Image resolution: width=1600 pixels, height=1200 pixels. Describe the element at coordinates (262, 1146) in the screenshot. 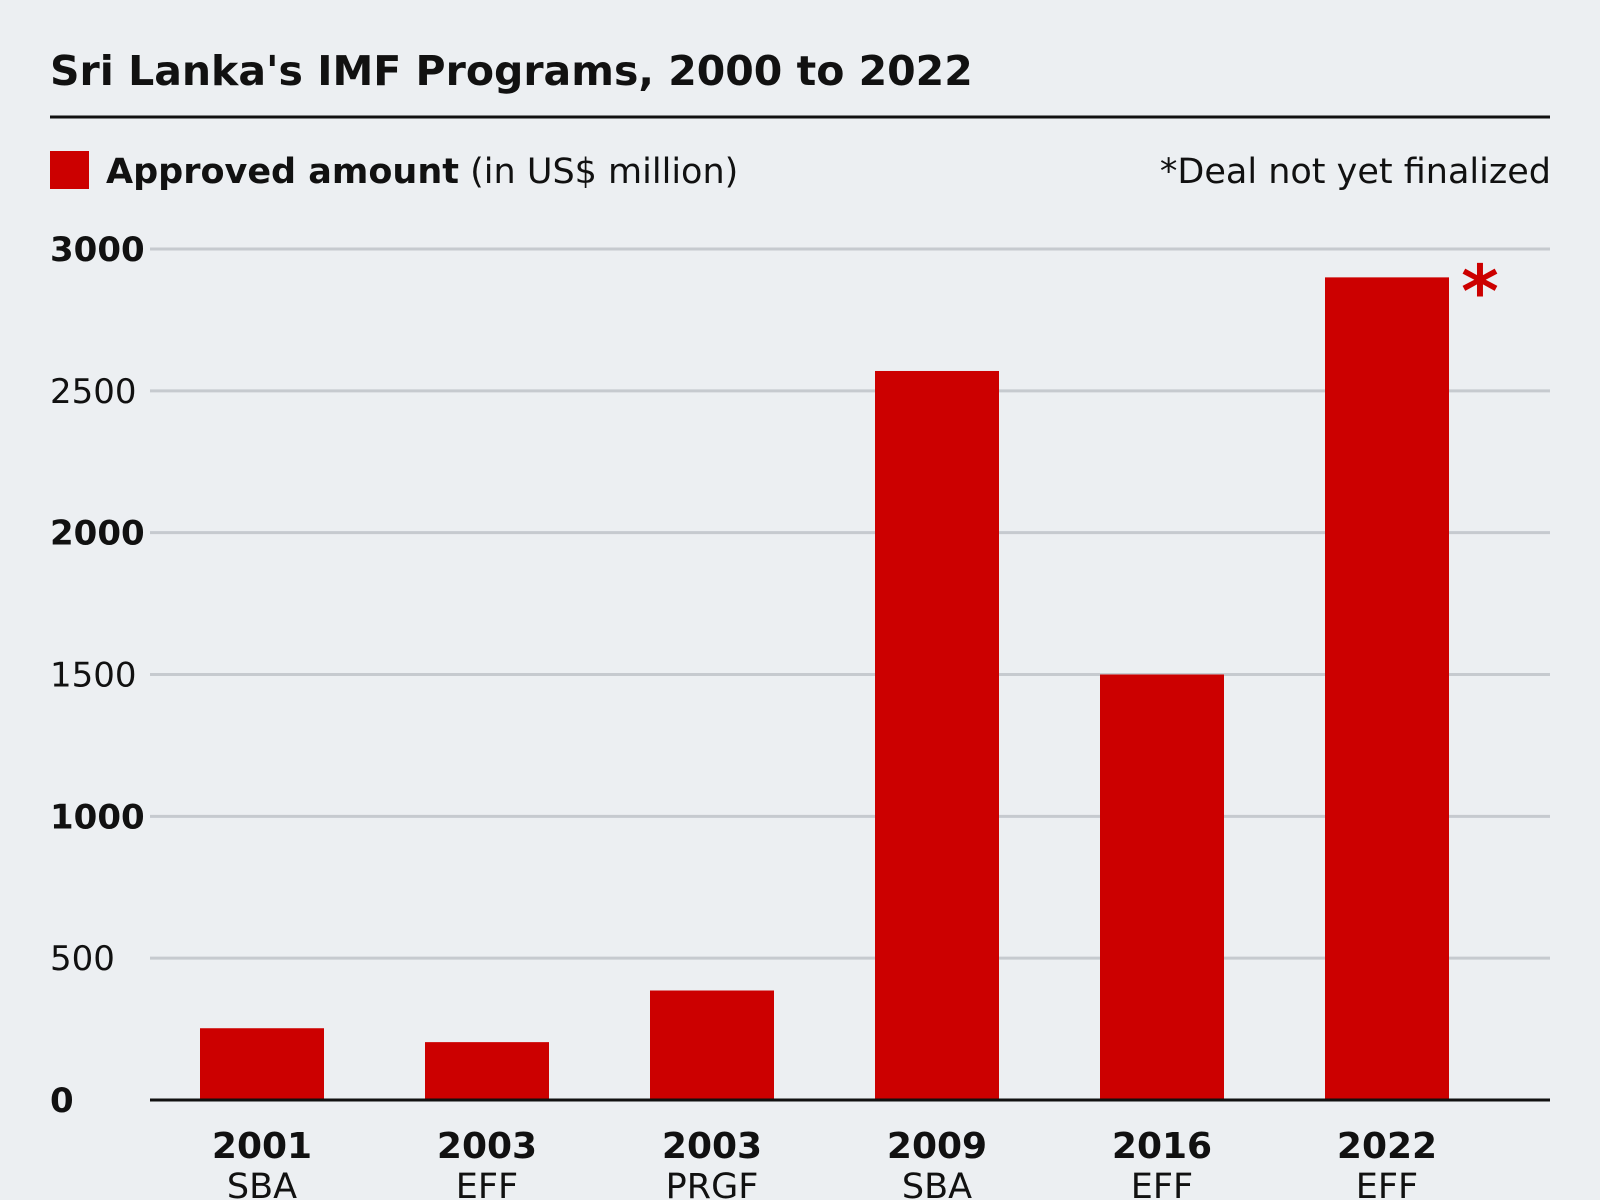

I see `x-tick-year: 2001` at that location.